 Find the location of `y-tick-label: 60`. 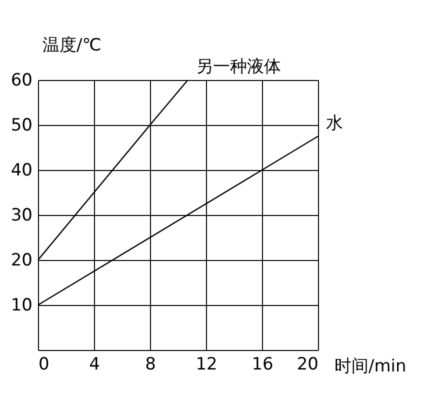

y-tick-label: 60 is located at coordinates (21, 80).